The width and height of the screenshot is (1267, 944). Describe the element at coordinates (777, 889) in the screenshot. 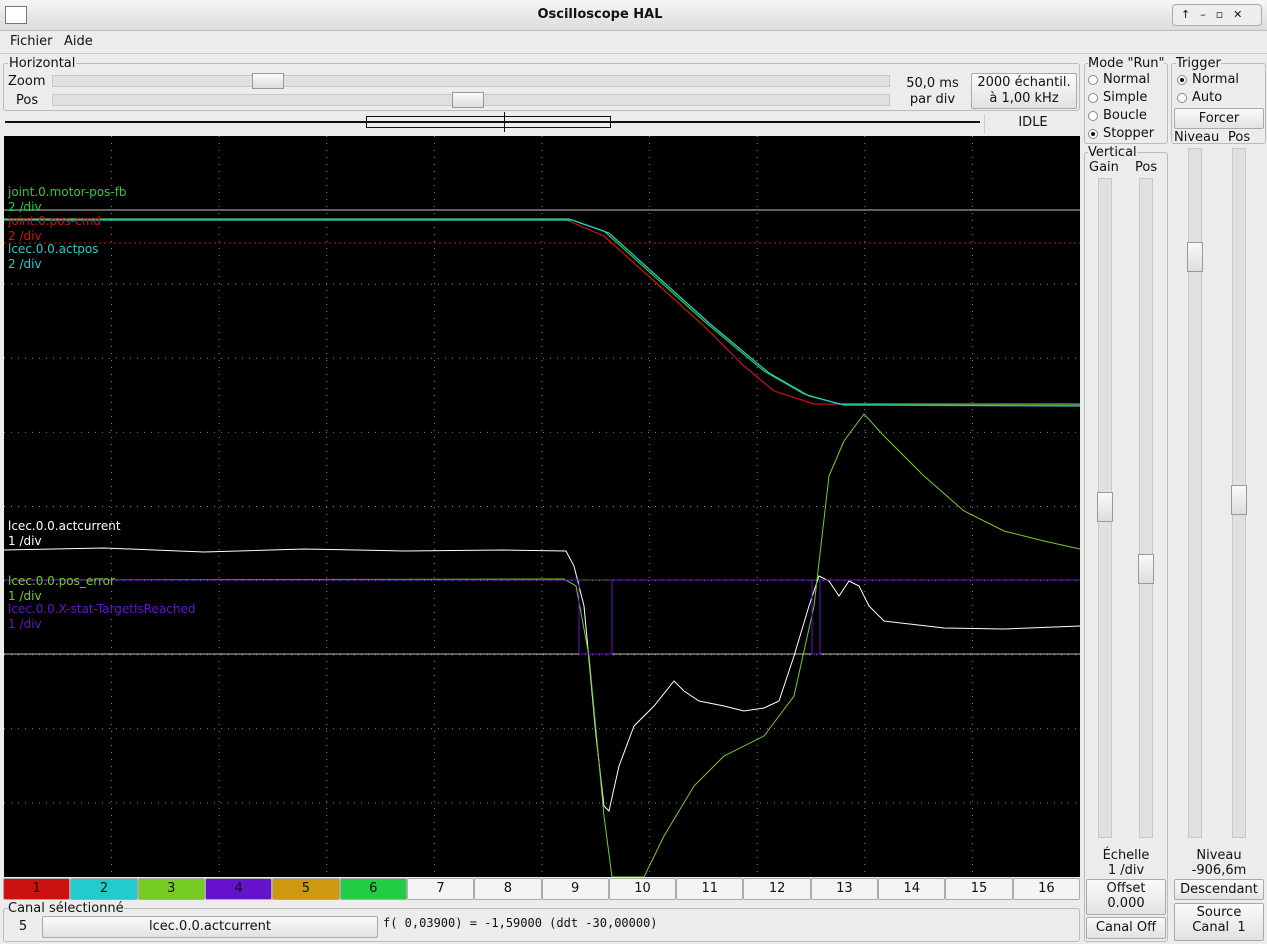

I see `channel-button: 12` at that location.